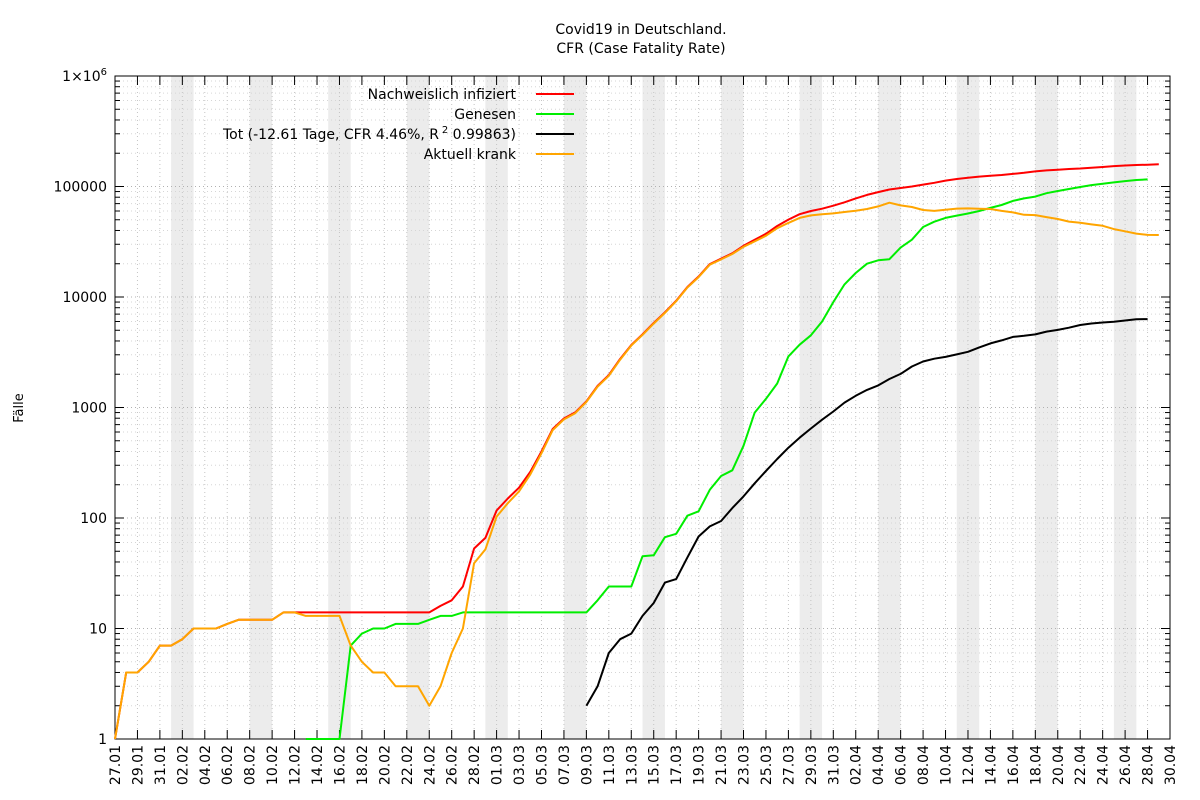  What do you see at coordinates (640, 49) in the screenshot?
I see `chart-subtitle: CFR (Case Fatality Rate)` at bounding box center [640, 49].